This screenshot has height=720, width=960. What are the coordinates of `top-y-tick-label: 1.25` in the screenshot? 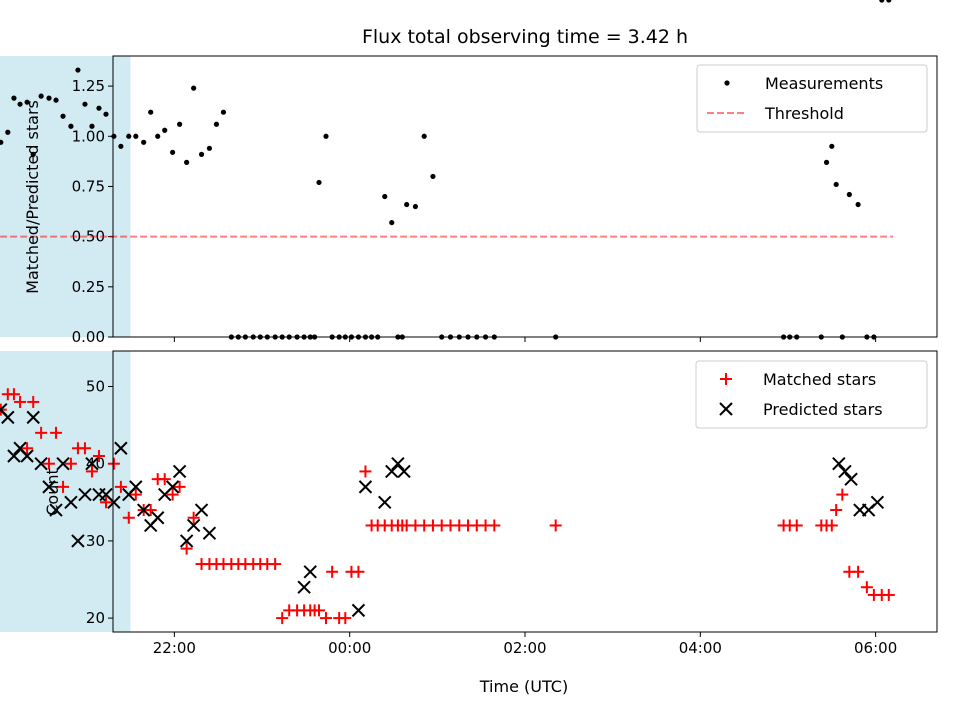 It's located at (88, 86).